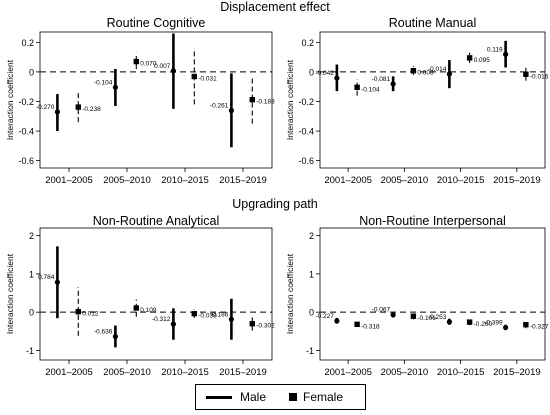 This screenshot has height=415, width=550. I want to click on non-routine-interpersonal-female-value-label: -0.327, so click(539, 327).